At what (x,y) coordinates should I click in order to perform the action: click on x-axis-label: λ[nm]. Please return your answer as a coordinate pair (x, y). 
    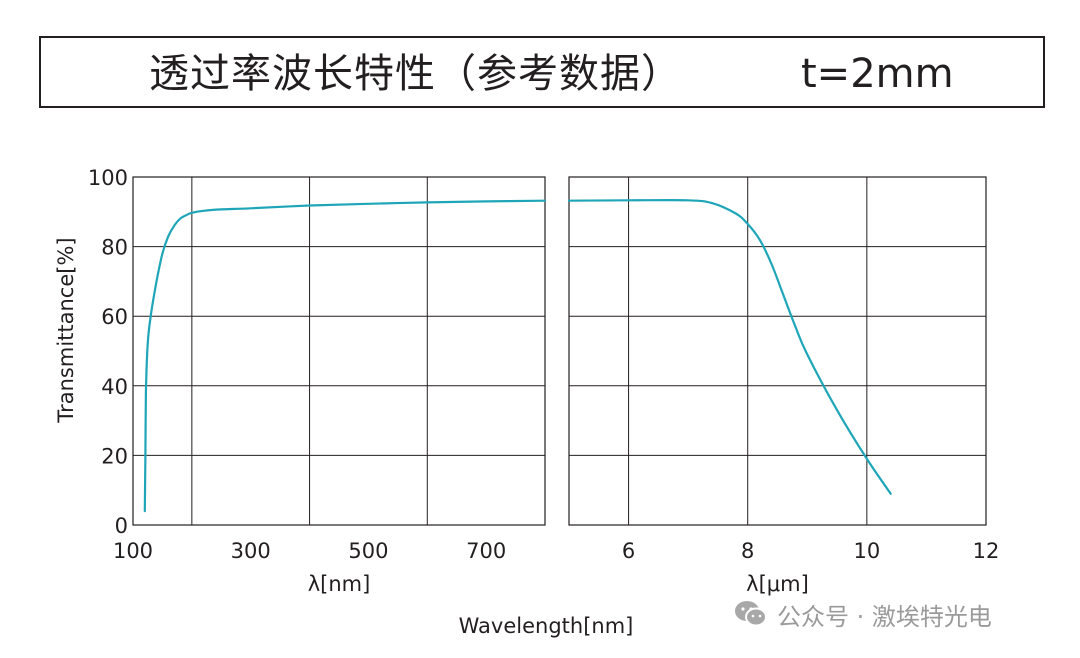
    Looking at the image, I should click on (339, 584).